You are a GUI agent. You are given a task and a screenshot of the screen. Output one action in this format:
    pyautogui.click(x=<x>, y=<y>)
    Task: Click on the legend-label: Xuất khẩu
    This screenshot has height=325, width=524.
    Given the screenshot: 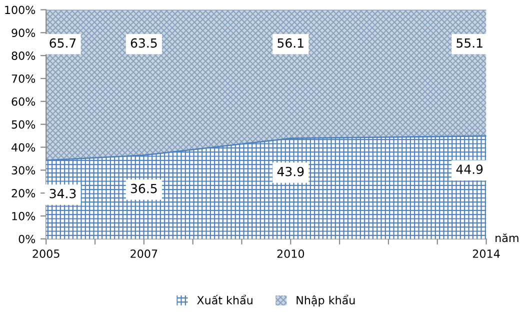 What is the action you would take?
    pyautogui.click(x=224, y=299)
    